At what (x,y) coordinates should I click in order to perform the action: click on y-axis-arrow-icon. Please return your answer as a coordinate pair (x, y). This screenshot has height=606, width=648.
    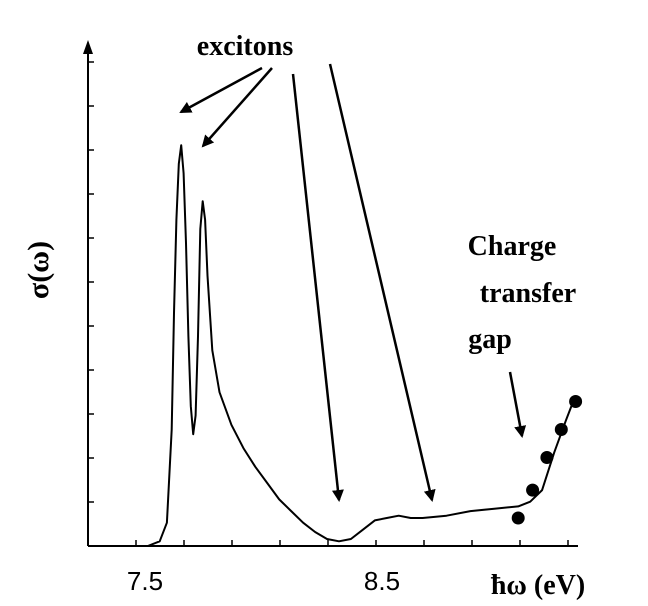
    Looking at the image, I should click on (88, 47).